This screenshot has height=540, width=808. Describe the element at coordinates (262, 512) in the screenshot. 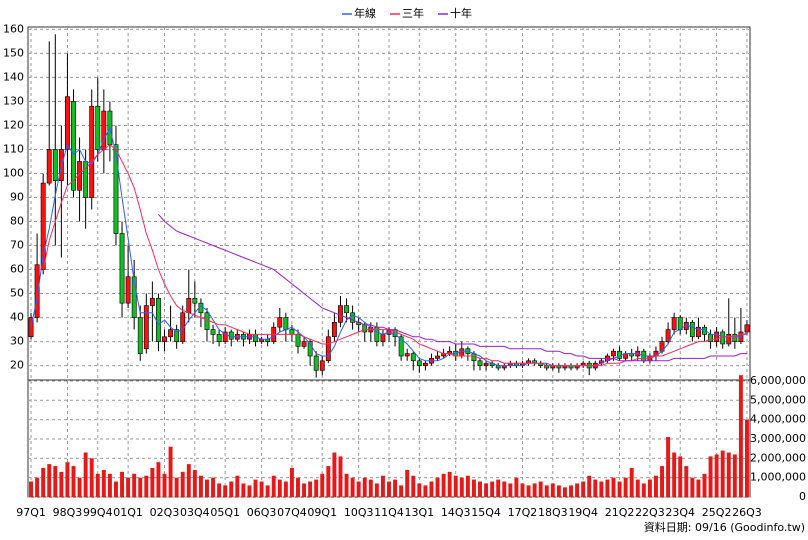

I see `x-tick-label: 06Q3` at that location.